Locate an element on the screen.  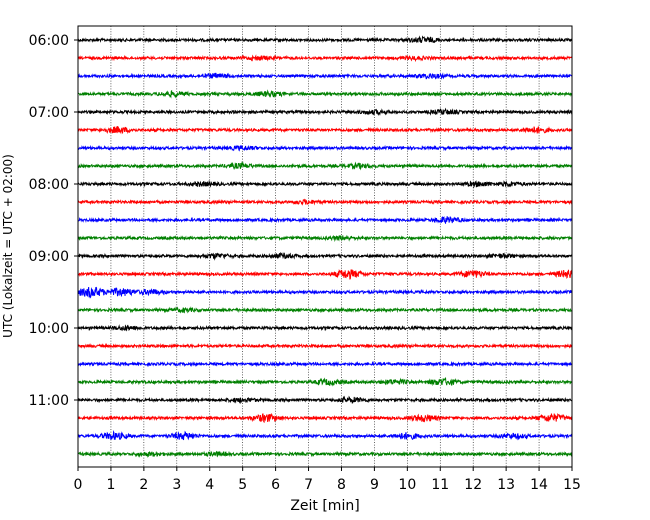
x-tick-label: 5 is located at coordinates (242, 485).